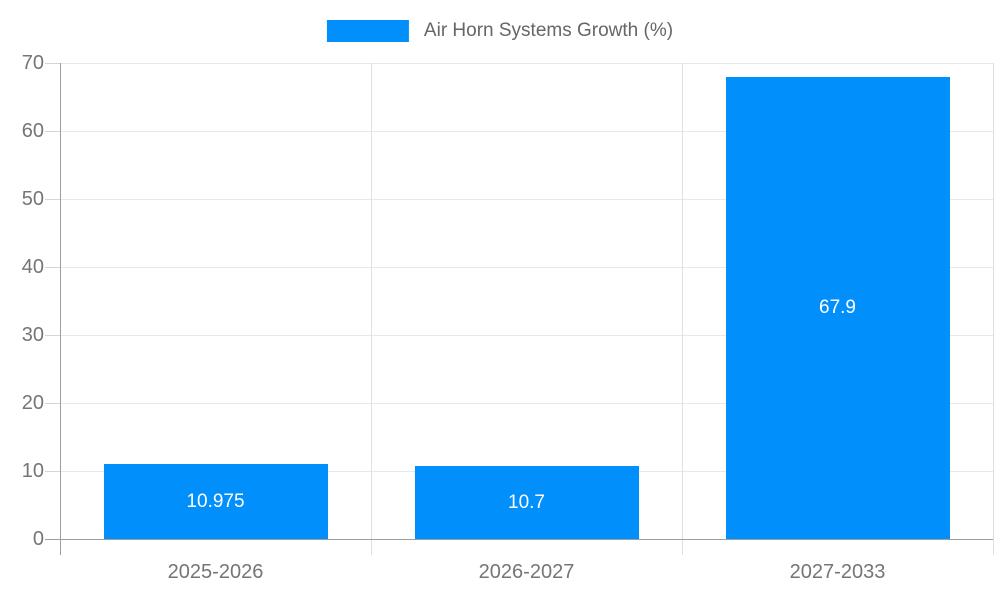  I want to click on bar-value-label: 67.9, so click(837, 308).